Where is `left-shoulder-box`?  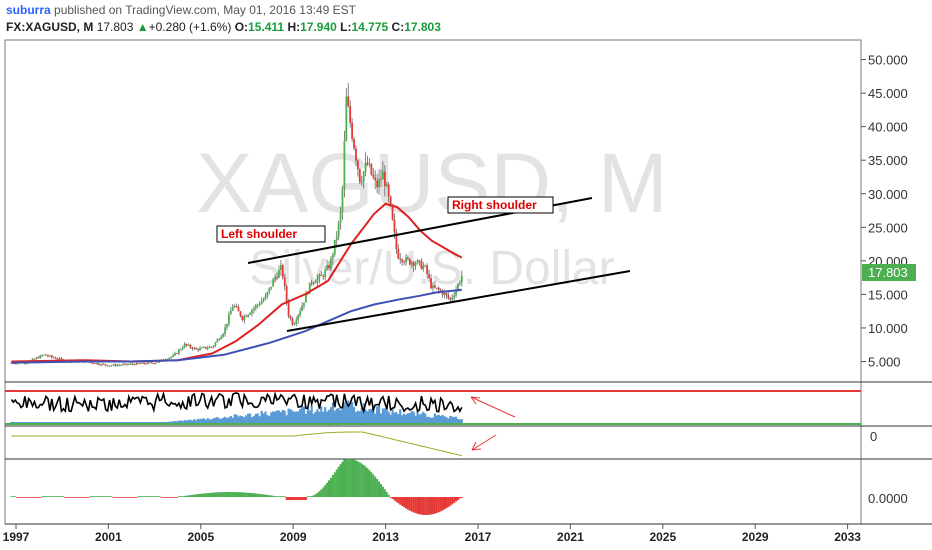 left-shoulder-box is located at coordinates (271, 234).